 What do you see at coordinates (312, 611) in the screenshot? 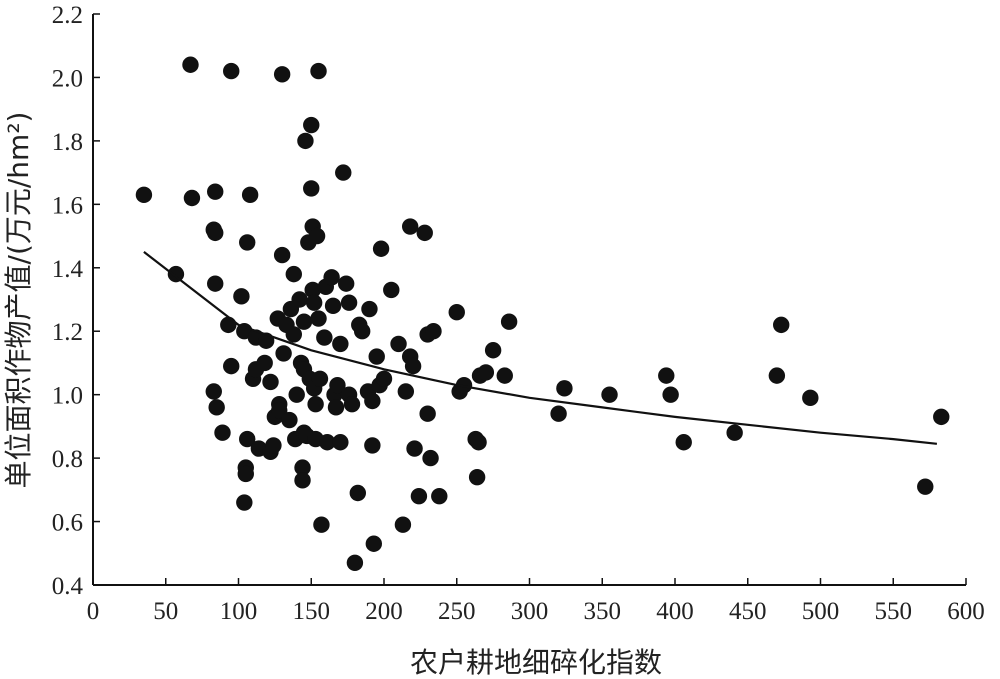
I see `x-tick-label: 150` at bounding box center [312, 611].